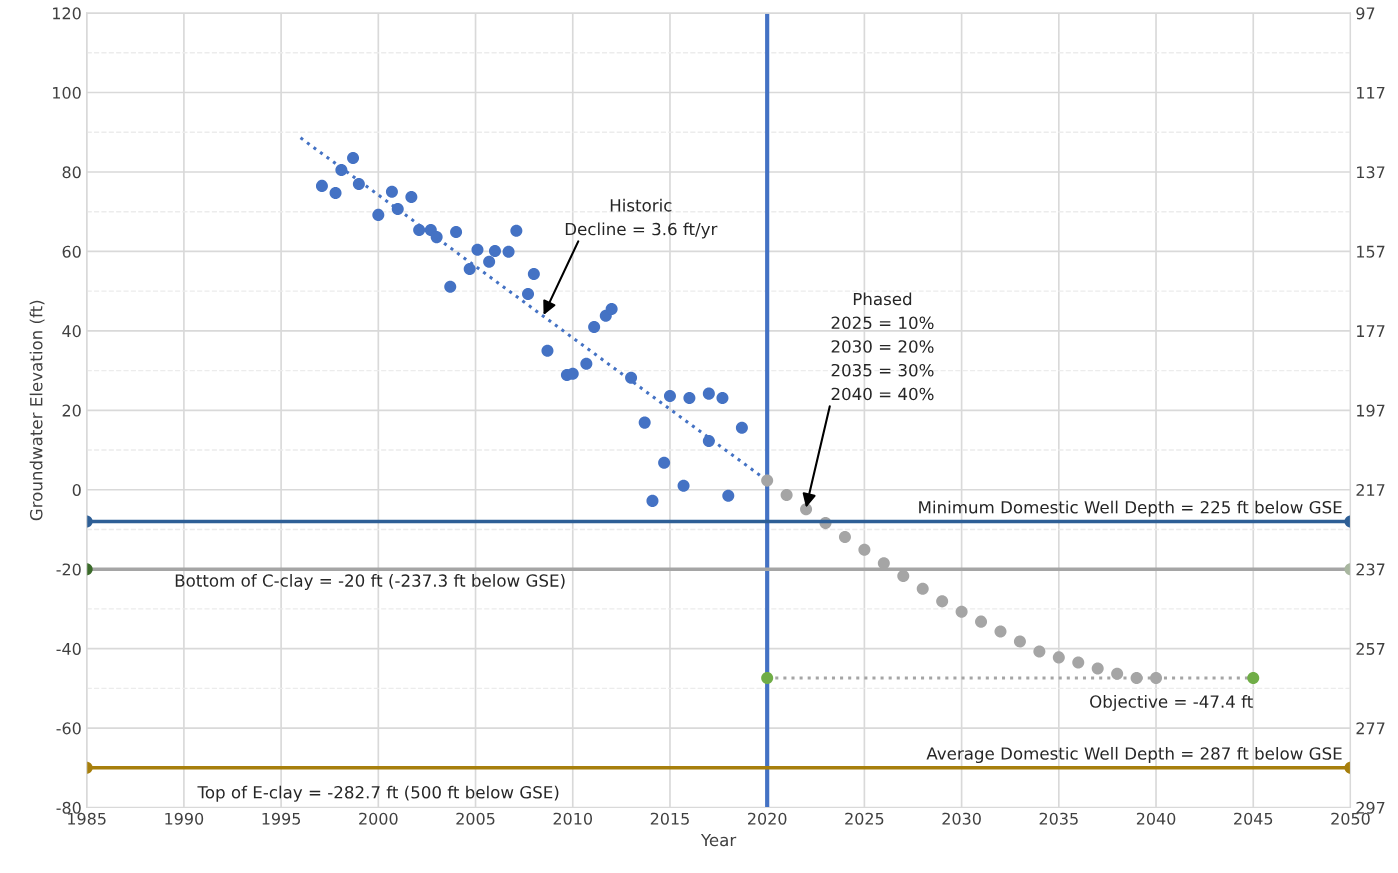  What do you see at coordinates (1370, 489) in the screenshot?
I see `y2-tick-label: 217` at bounding box center [1370, 489].